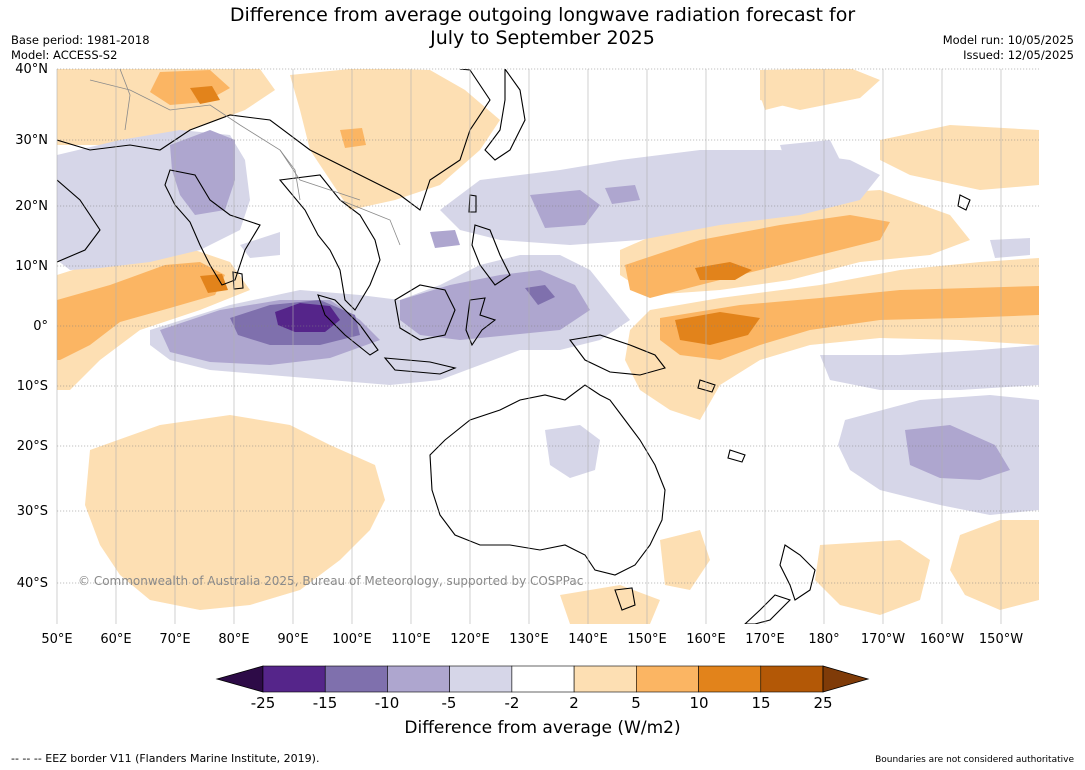 The width and height of the screenshot is (1085, 770). Describe the element at coordinates (512, 703) in the screenshot. I see `colorbar-label-minus2: -2` at that location.